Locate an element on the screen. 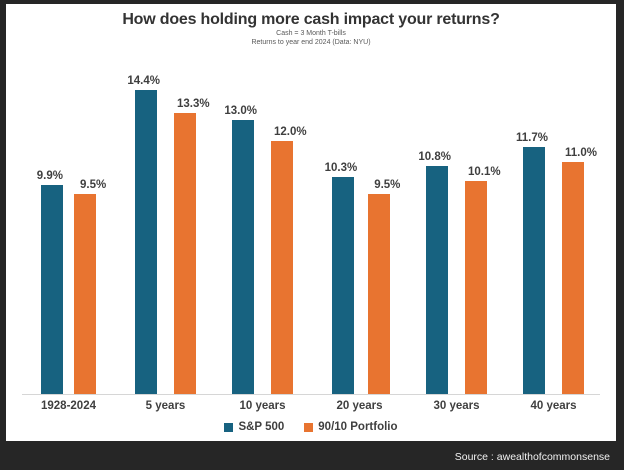 The width and height of the screenshot is (624, 470). chart-subtitle-line1: Cash = 3 Month T-bills is located at coordinates (311, 33).